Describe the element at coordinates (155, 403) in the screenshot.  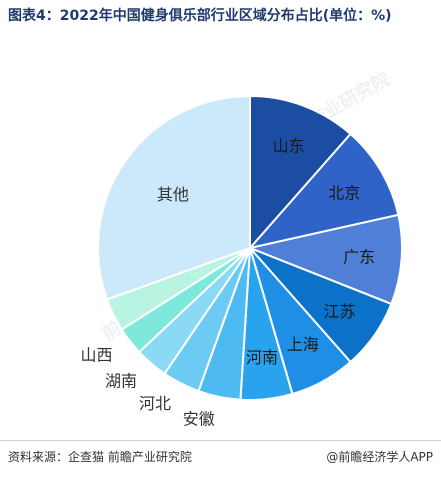
I see `slice-label: 河北` at that location.